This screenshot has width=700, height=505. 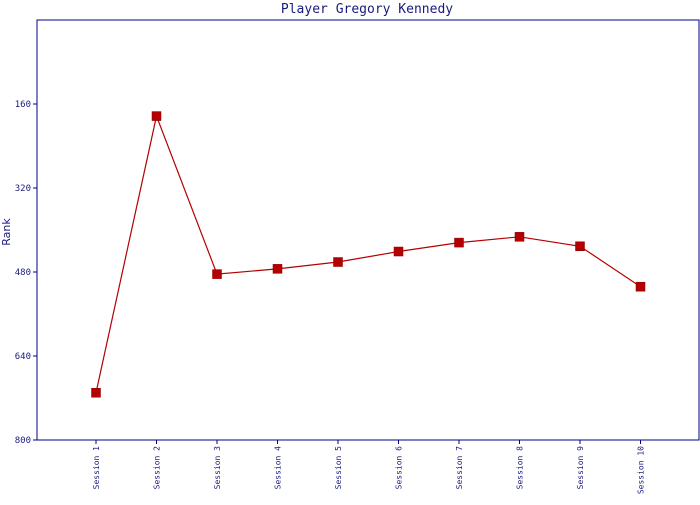 I want to click on y-tick-label: 800, so click(x=23, y=441).